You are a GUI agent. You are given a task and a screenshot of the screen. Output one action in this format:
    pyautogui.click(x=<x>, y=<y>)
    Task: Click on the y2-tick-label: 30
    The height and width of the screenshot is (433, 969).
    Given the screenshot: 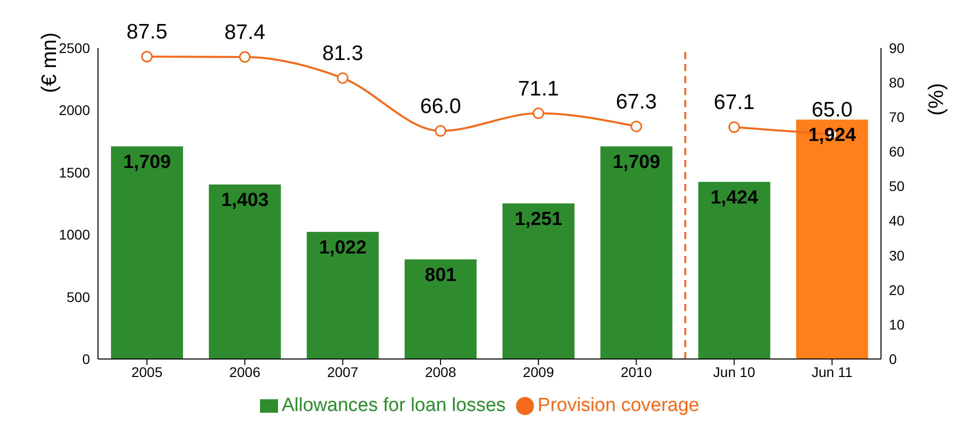 What is the action you would take?
    pyautogui.click(x=897, y=255)
    